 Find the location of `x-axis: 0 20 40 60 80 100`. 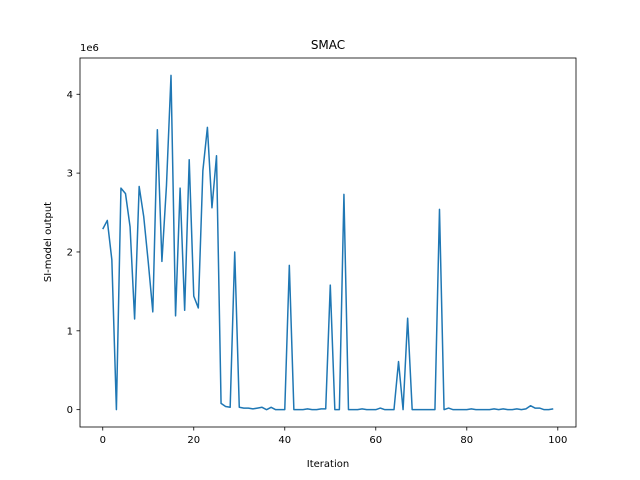

x-axis: 0 20 40 60 80 100 is located at coordinates (333, 436).